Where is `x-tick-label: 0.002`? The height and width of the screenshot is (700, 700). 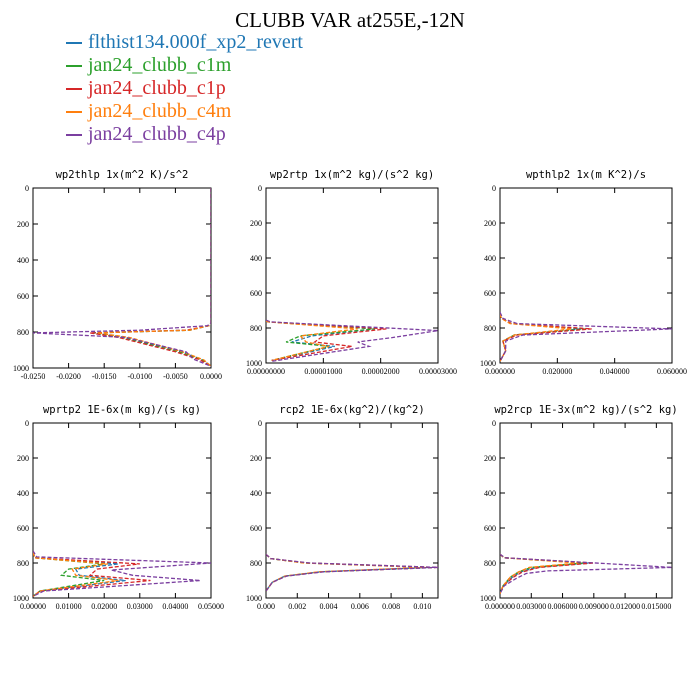
x-tick-label: 0.002 is located at coordinates (297, 606).